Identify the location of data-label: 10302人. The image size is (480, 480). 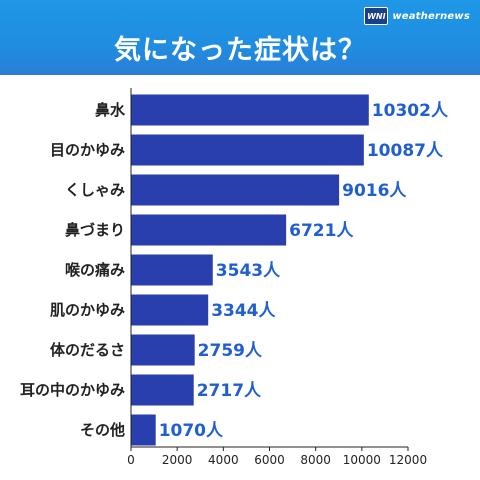
(410, 111).